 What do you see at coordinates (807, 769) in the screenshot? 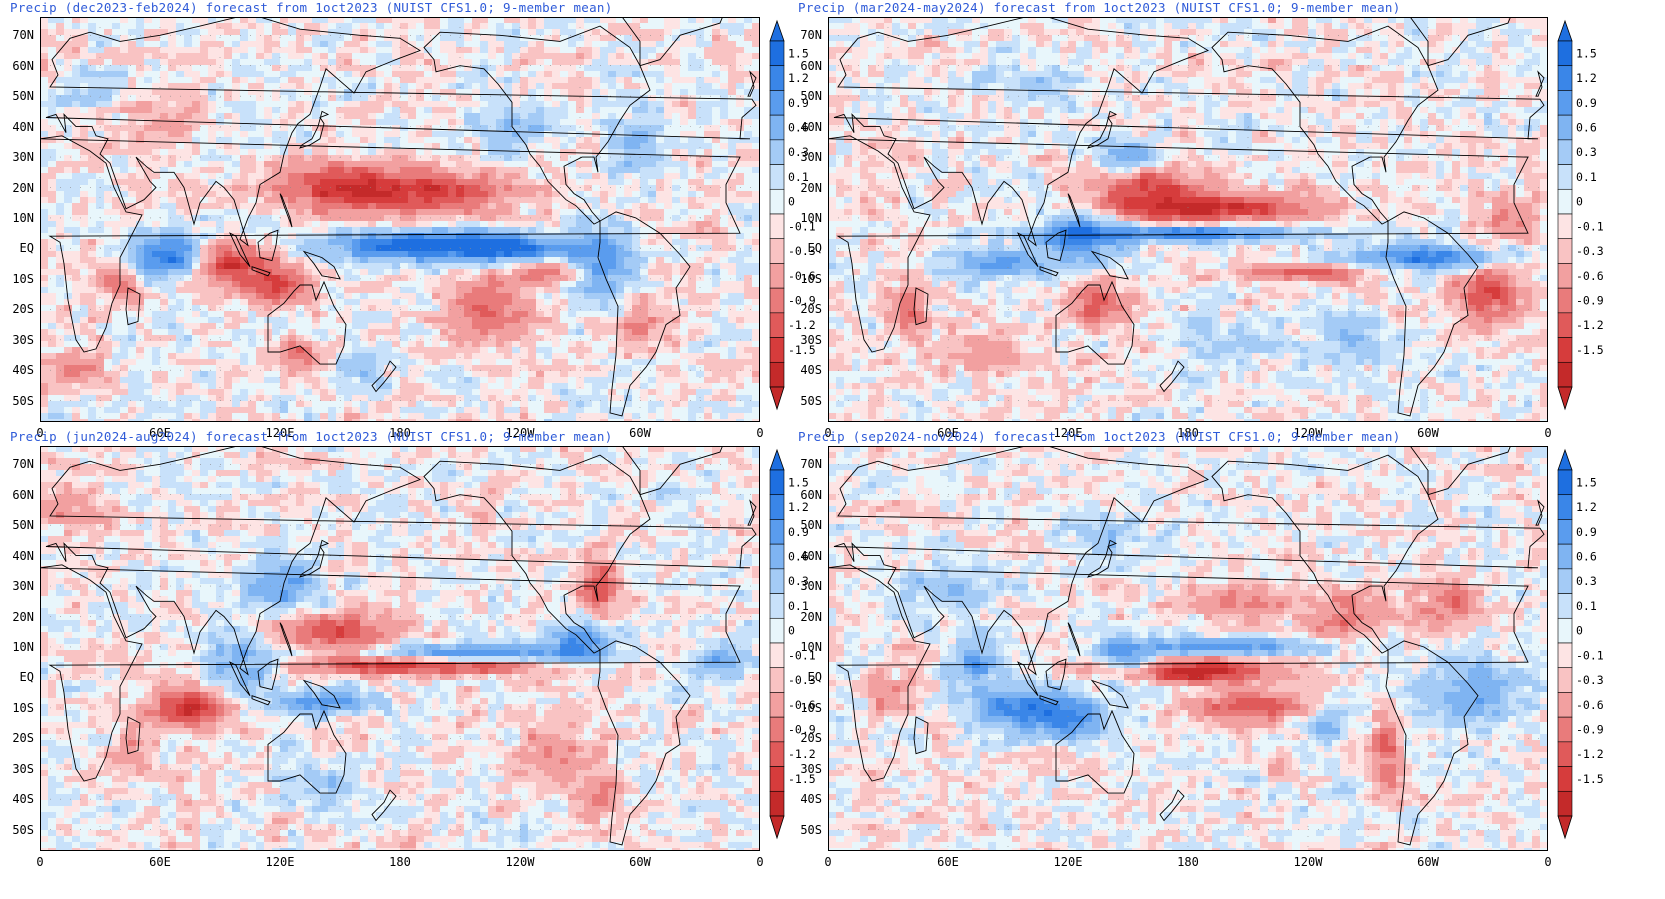
I see `latitude-label: 30S` at bounding box center [807, 769].